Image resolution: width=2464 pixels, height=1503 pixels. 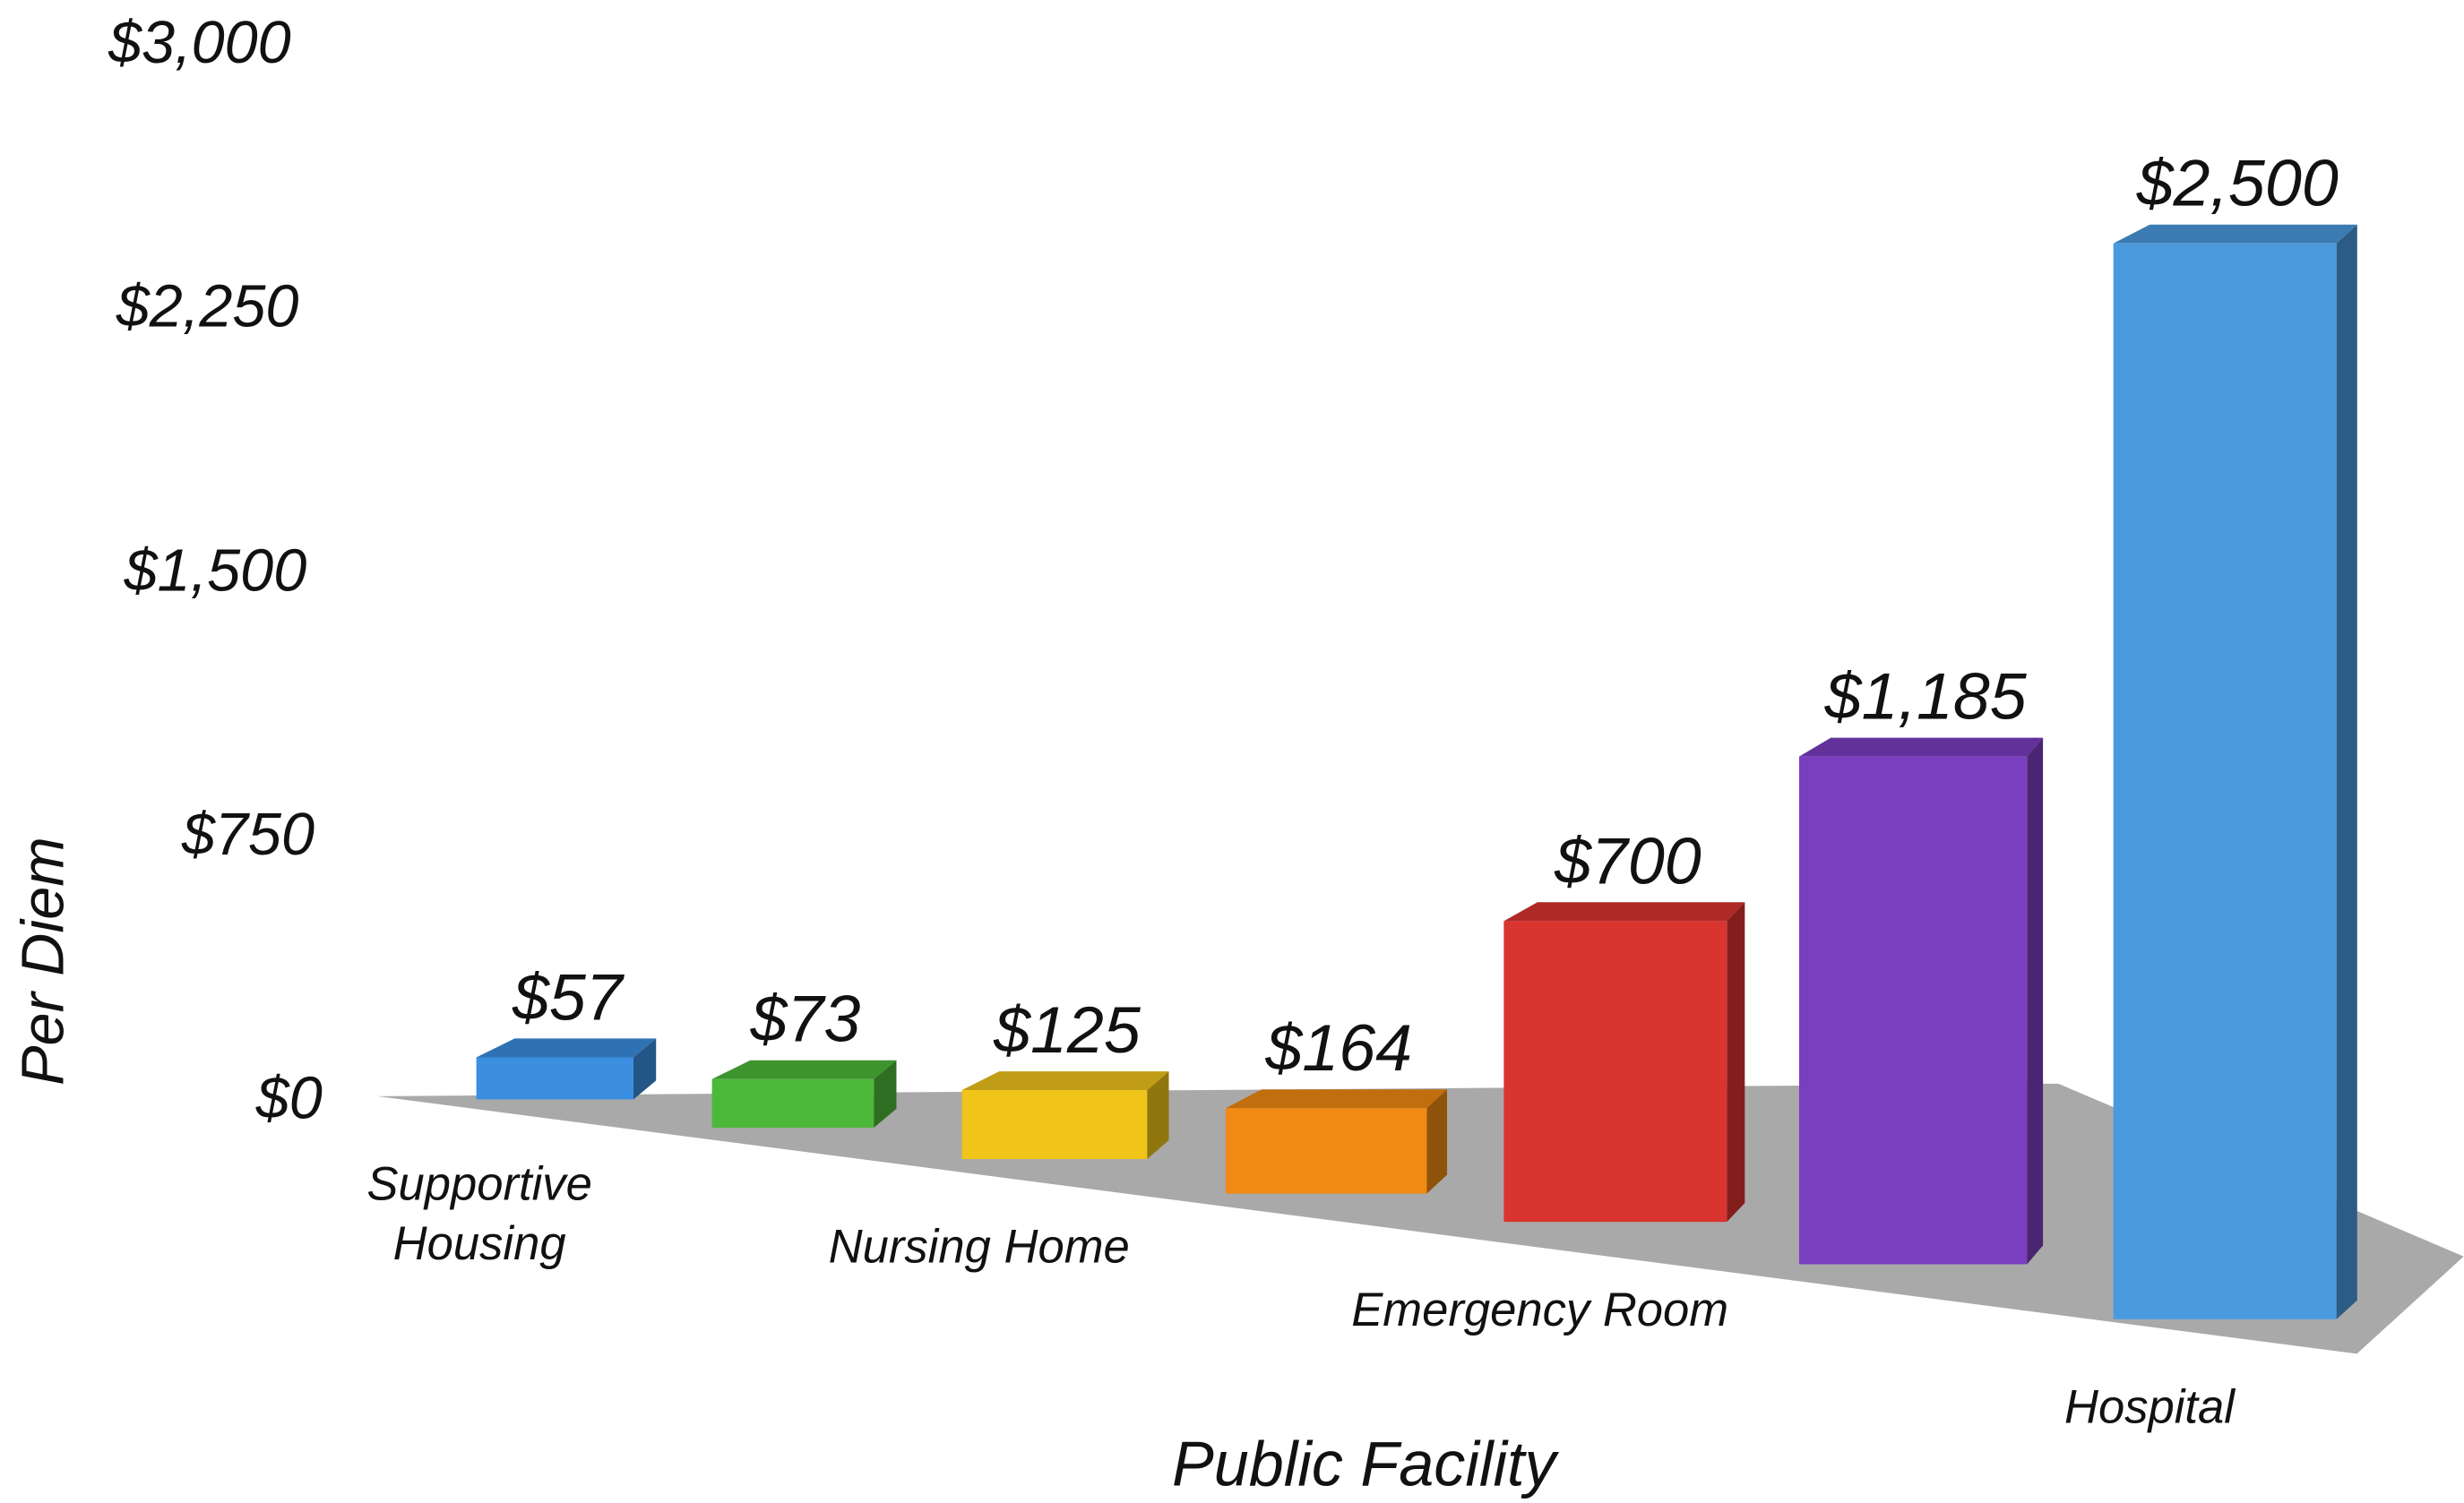 I want to click on x-tick-label-line: Supportive, so click(x=478, y=1184).